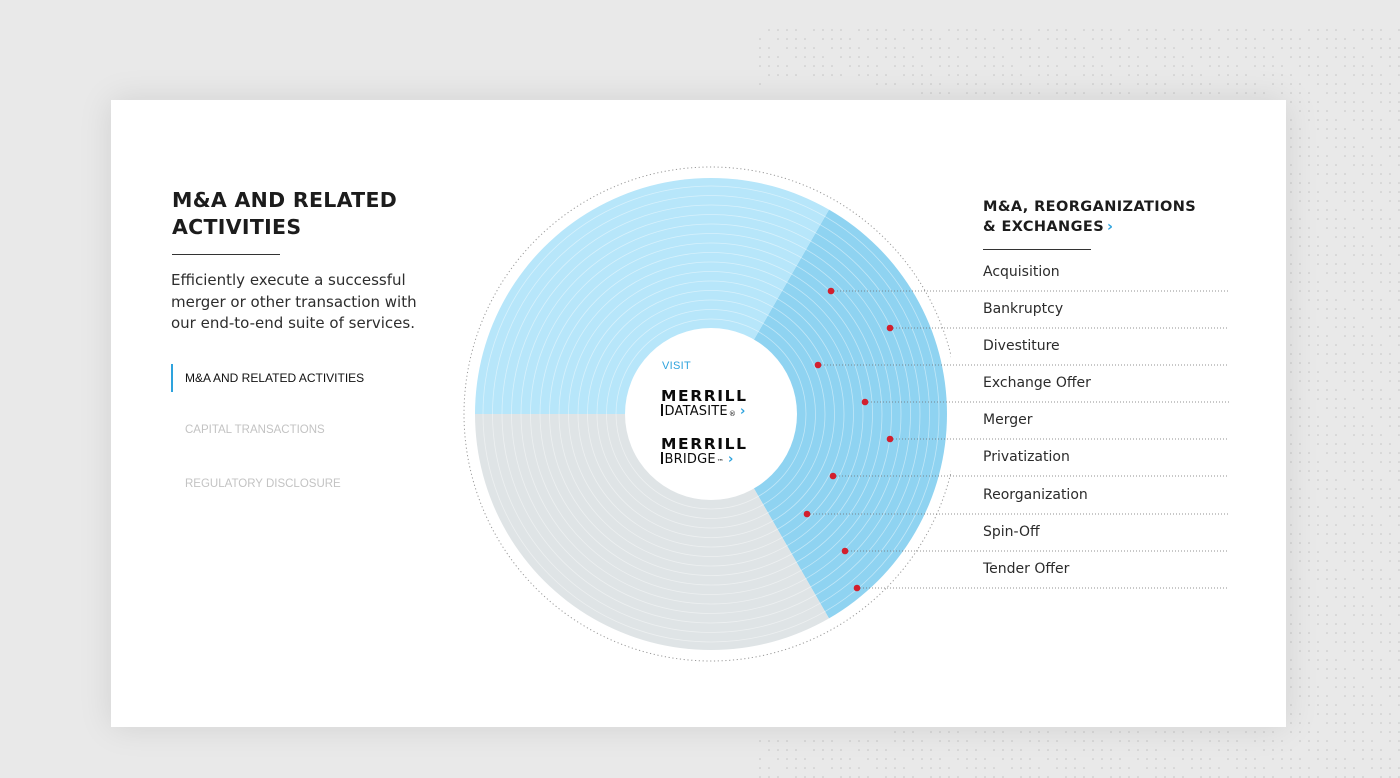 Image resolution: width=1400 pixels, height=778 pixels. Describe the element at coordinates (690, 459) in the screenshot. I see `logo-product-name: BRIDGE` at that location.